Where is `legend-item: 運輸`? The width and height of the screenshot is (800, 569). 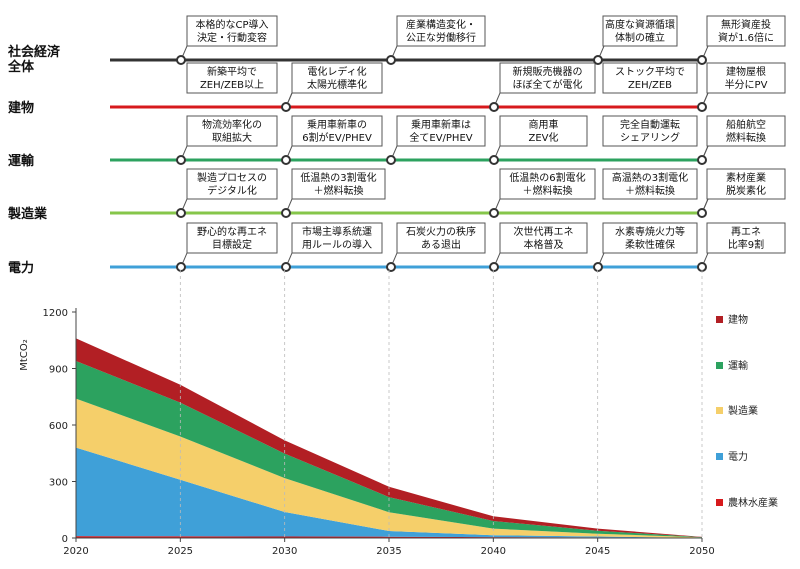 legend-item: 運輸 is located at coordinates (732, 365).